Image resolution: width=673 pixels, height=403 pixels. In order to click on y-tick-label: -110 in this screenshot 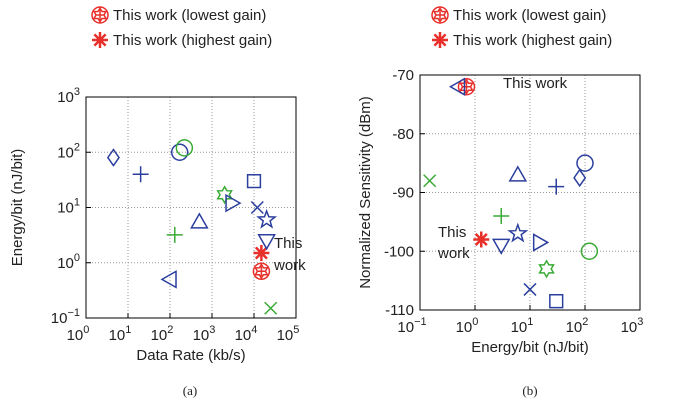, I will do `click(399, 310)`.